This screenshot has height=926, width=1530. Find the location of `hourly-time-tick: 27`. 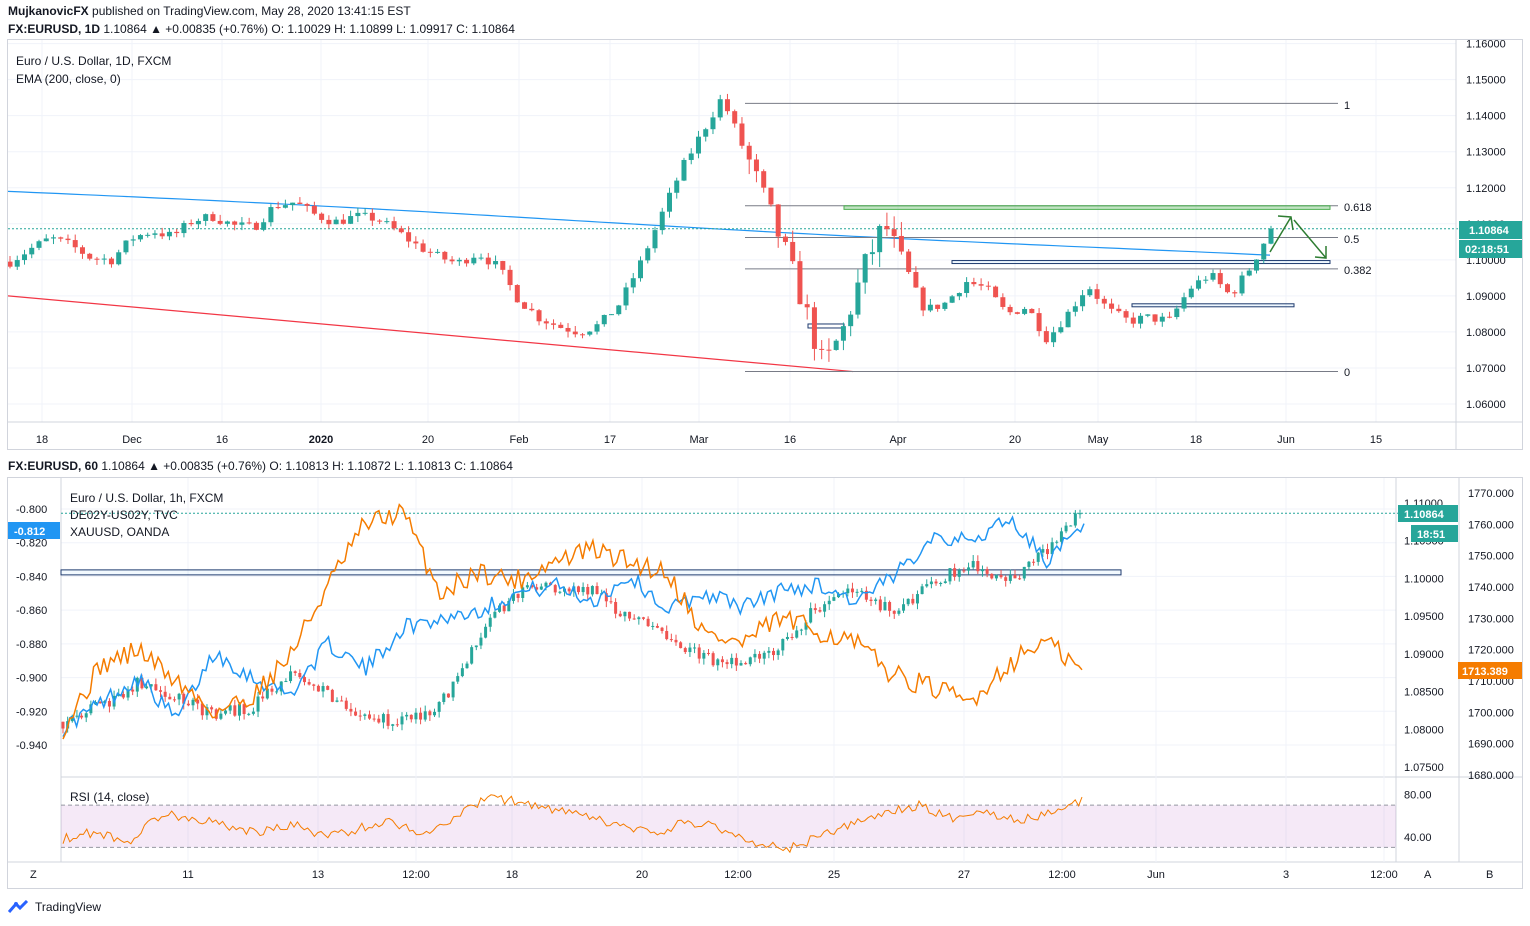

hourly-time-tick: 27 is located at coordinates (964, 875).